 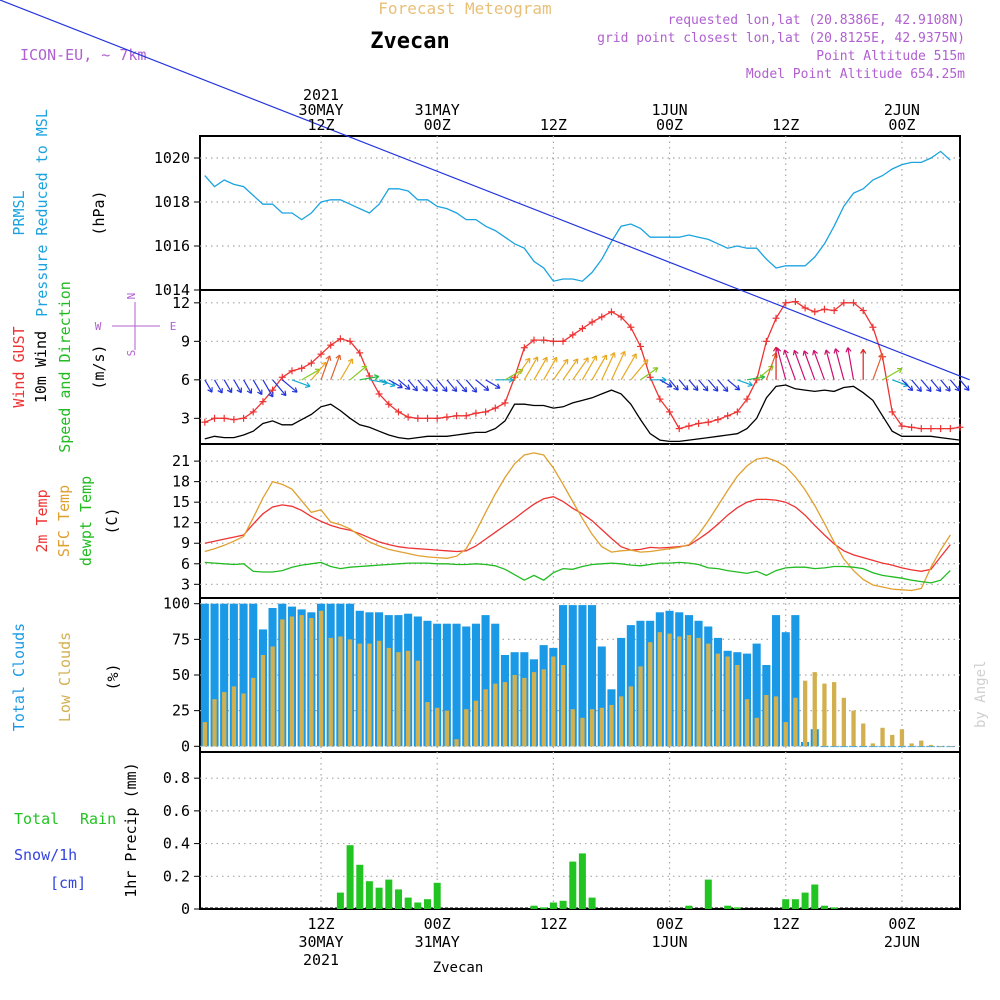 What do you see at coordinates (19, 212) in the screenshot?
I see `prmsl-label: PRMSL` at bounding box center [19, 212].